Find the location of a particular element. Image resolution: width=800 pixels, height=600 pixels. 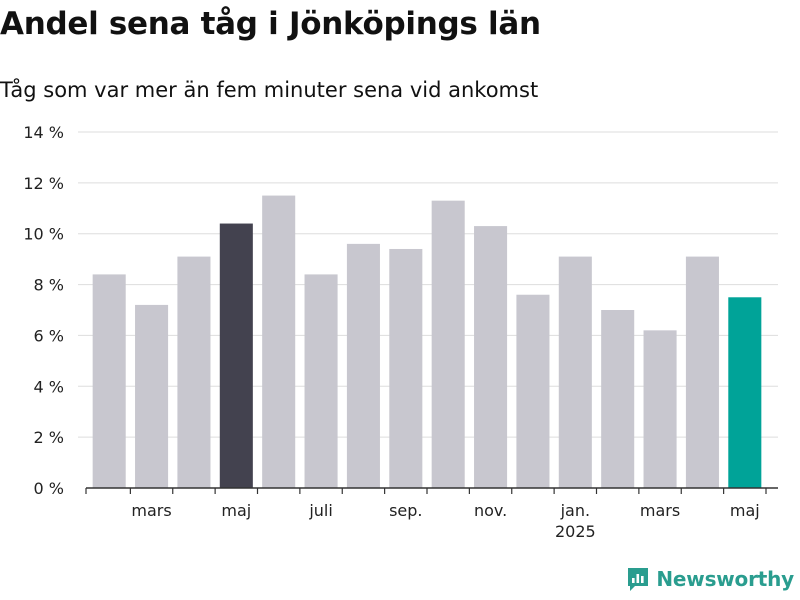

newsworthy-logo-text: Newsworthy is located at coordinates (725, 579).